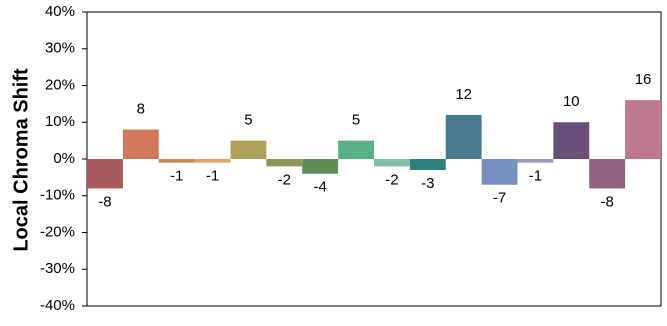 Image resolution: width=667 pixels, height=326 pixels. What do you see at coordinates (643, 79) in the screenshot?
I see `data-label: 16` at bounding box center [643, 79].